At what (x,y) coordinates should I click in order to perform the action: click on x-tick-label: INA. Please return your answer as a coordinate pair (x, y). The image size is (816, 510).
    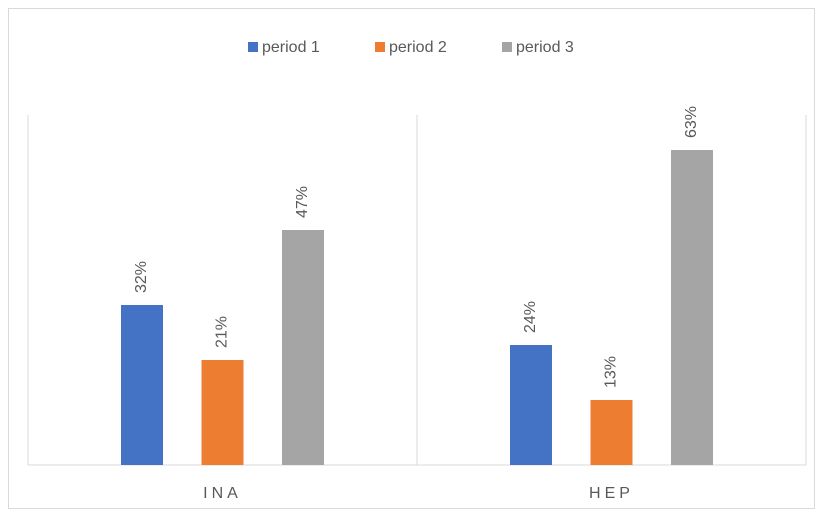
    Looking at the image, I should click on (222, 493).